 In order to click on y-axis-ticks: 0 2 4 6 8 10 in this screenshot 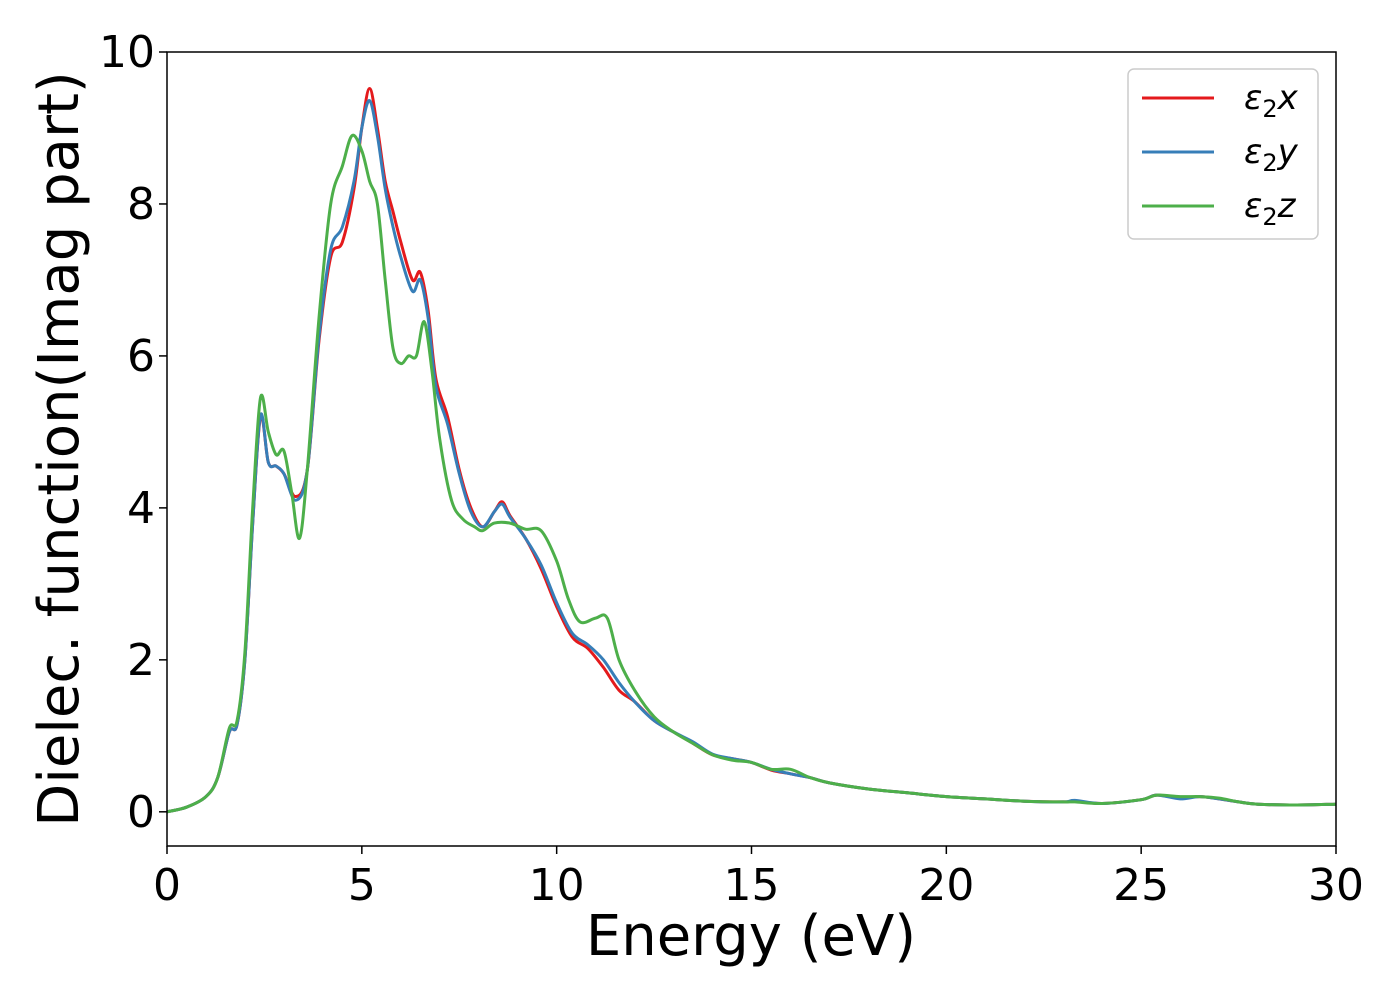, I will do `click(133, 432)`.